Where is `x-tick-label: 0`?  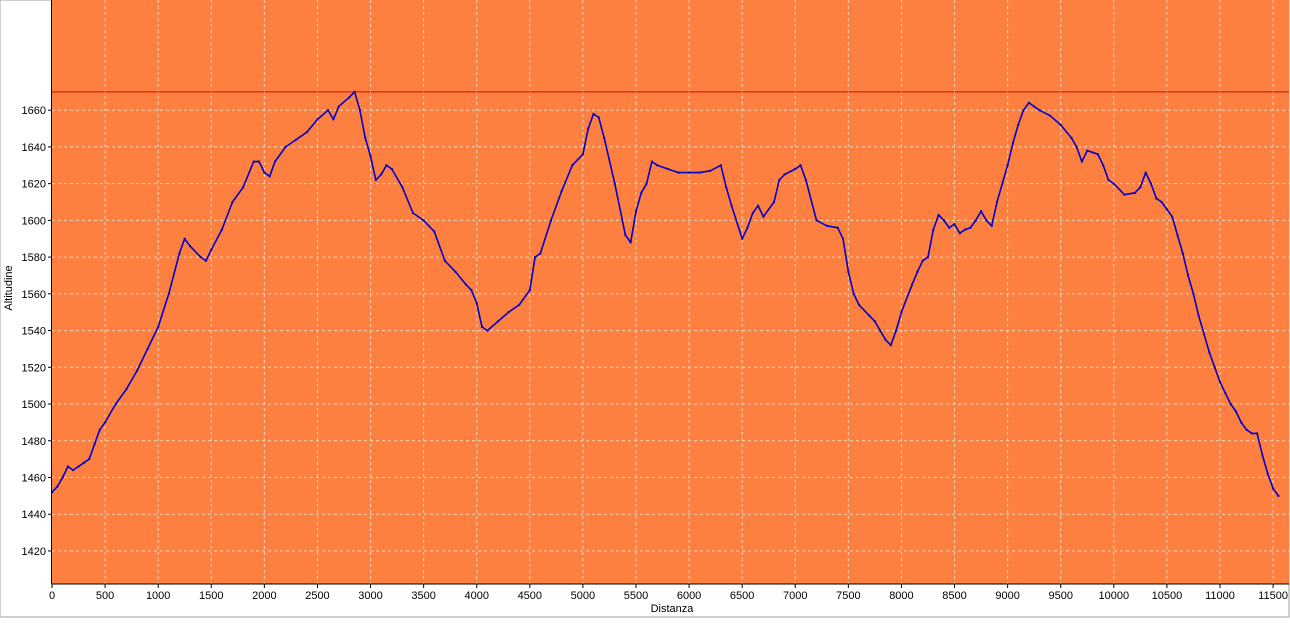
x-tick-label: 0 is located at coordinates (52, 596).